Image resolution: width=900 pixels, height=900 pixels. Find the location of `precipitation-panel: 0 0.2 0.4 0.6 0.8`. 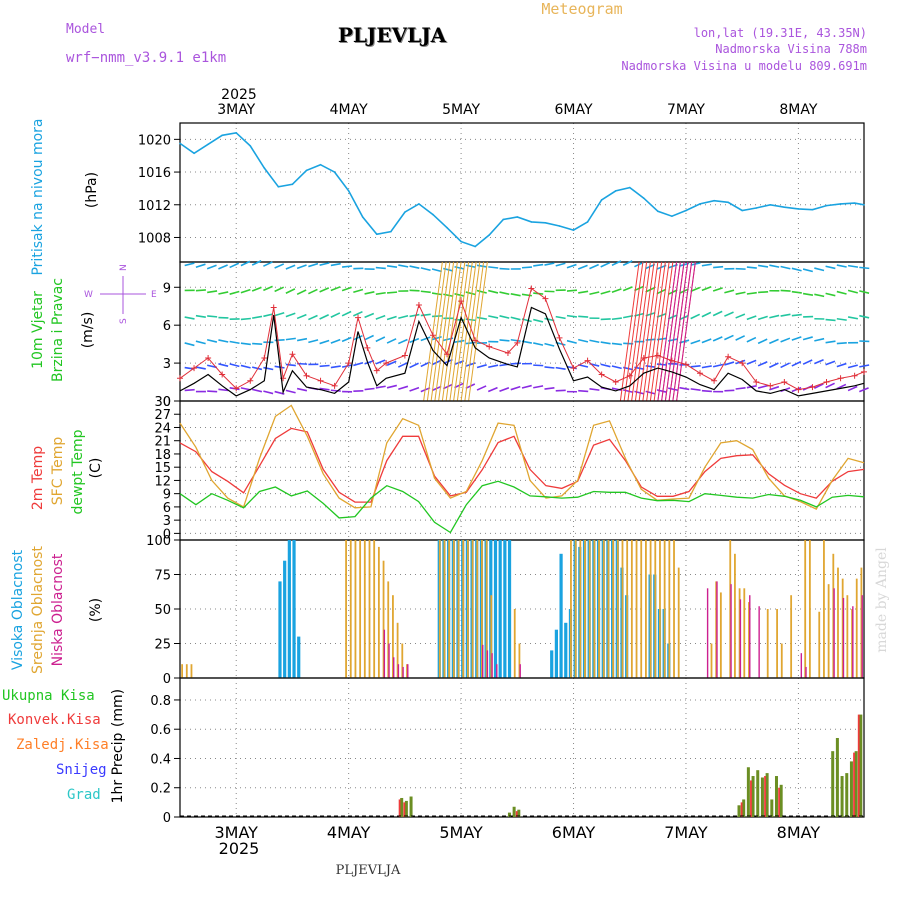

precipitation-panel: 0 0.2 0.4 0.6 0.8 is located at coordinates (507, 751).